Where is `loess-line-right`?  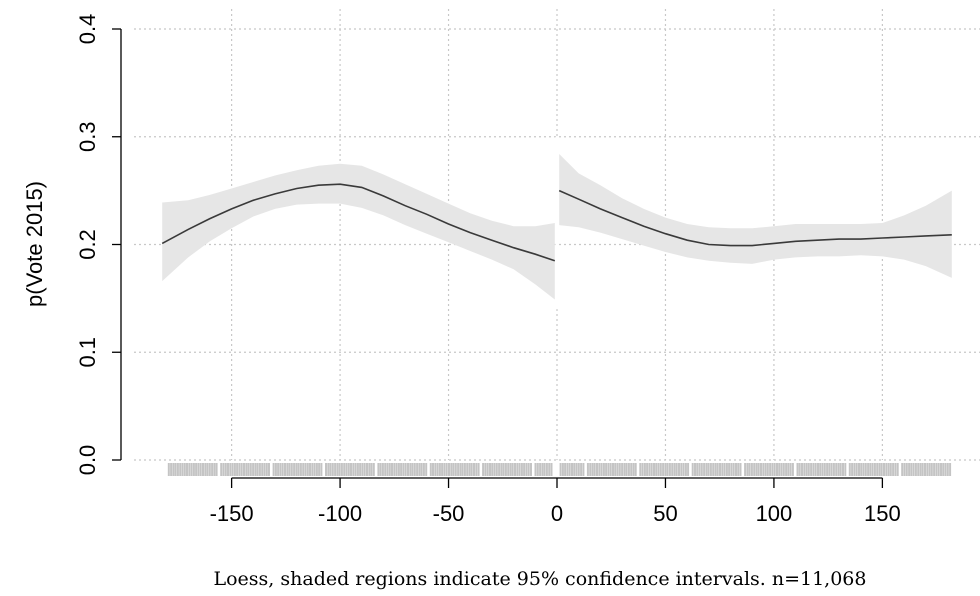 loess-line-right is located at coordinates (755, 218).